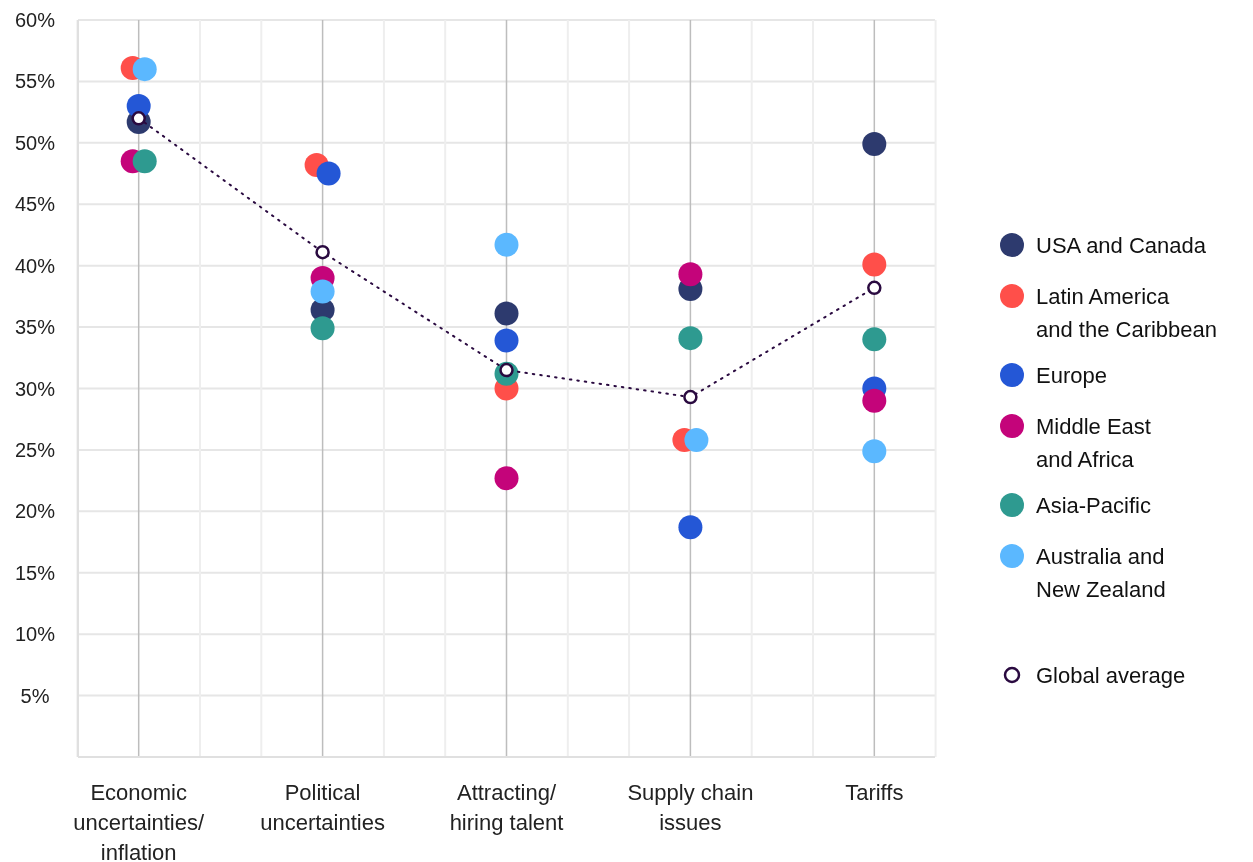  Describe the element at coordinates (35, 204) in the screenshot. I see `y-tick-label: 45%` at that location.